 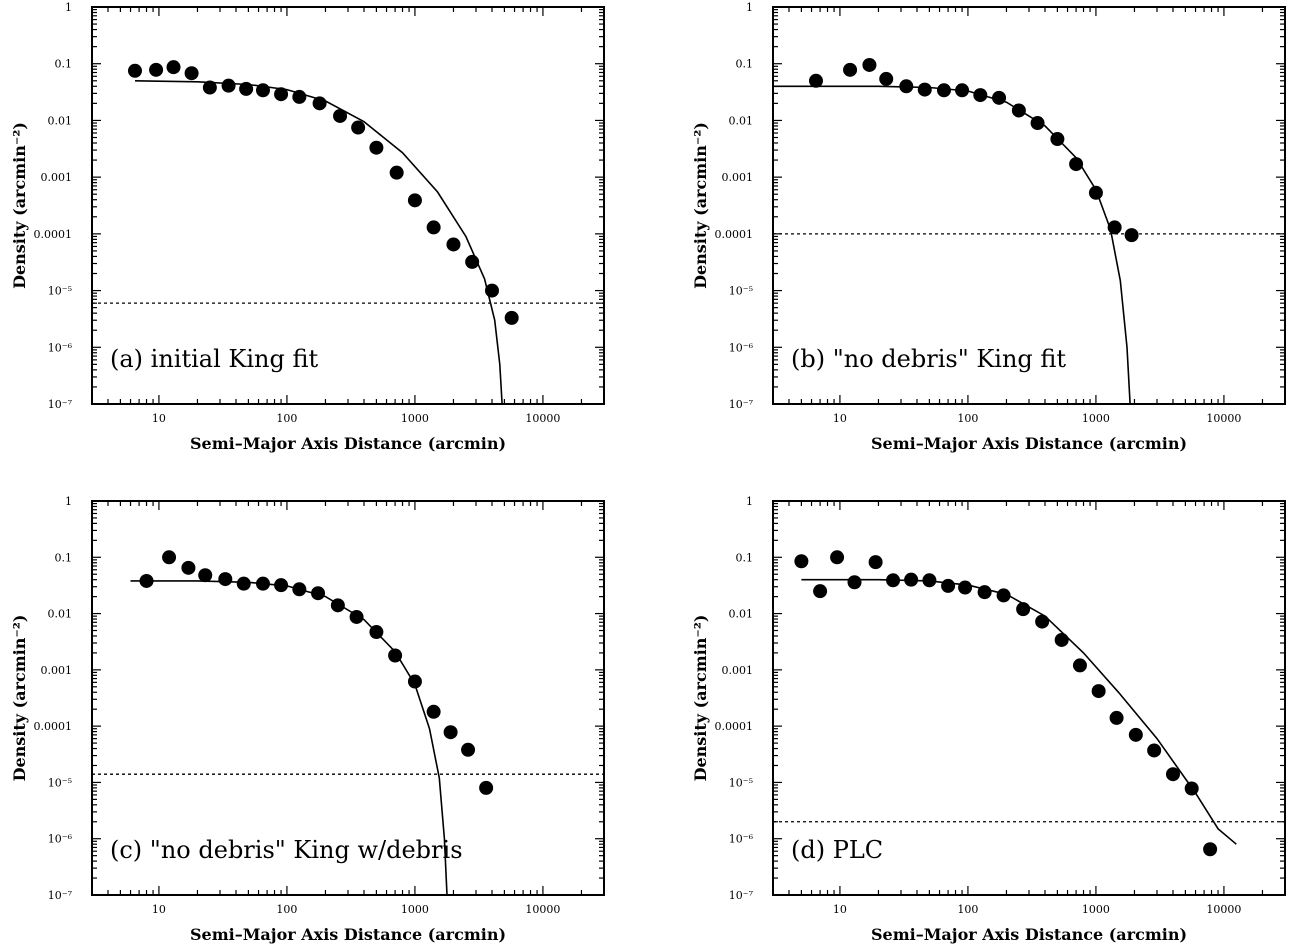 I want to click on panel-label: (d) PLC, so click(x=837, y=850).